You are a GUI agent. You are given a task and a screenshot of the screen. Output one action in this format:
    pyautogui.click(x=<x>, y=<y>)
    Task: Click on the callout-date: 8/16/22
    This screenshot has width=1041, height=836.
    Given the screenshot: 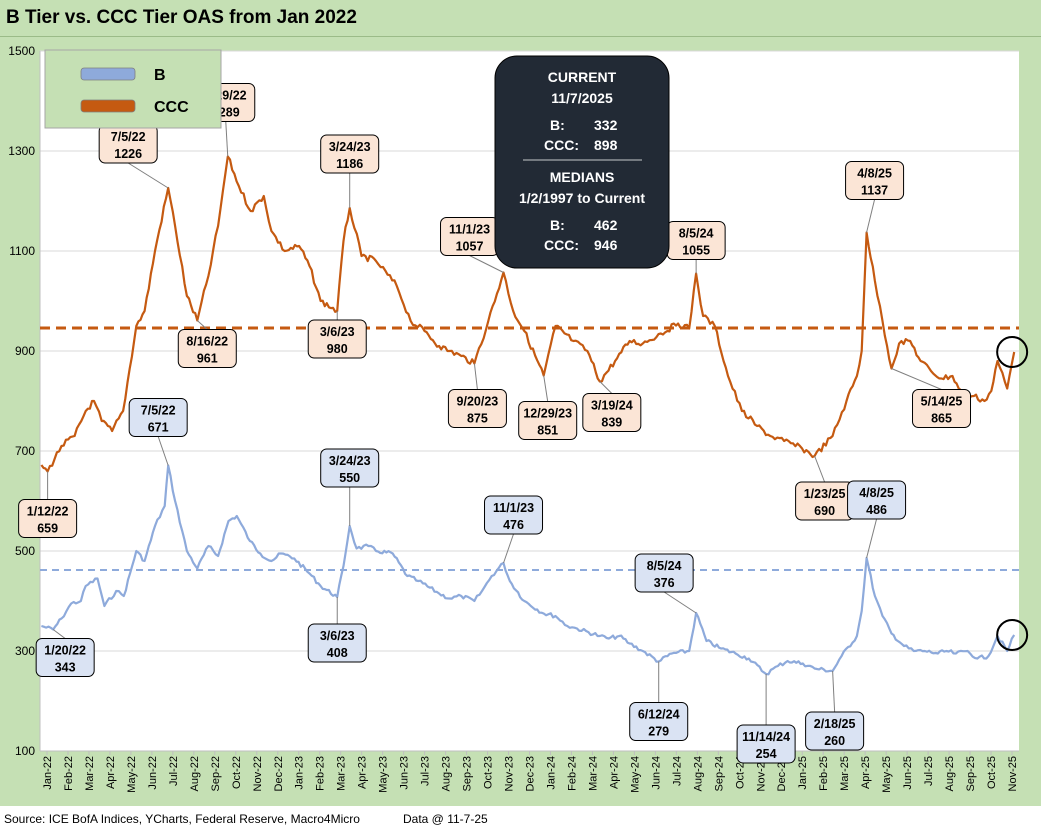 What is the action you would take?
    pyautogui.click(x=207, y=342)
    